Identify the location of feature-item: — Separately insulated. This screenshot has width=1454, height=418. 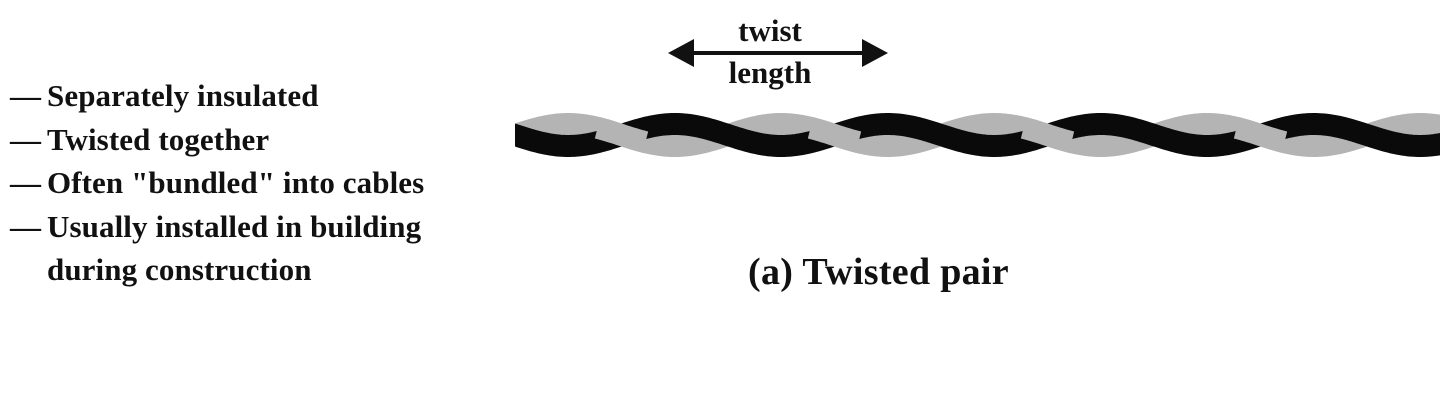
(217, 96).